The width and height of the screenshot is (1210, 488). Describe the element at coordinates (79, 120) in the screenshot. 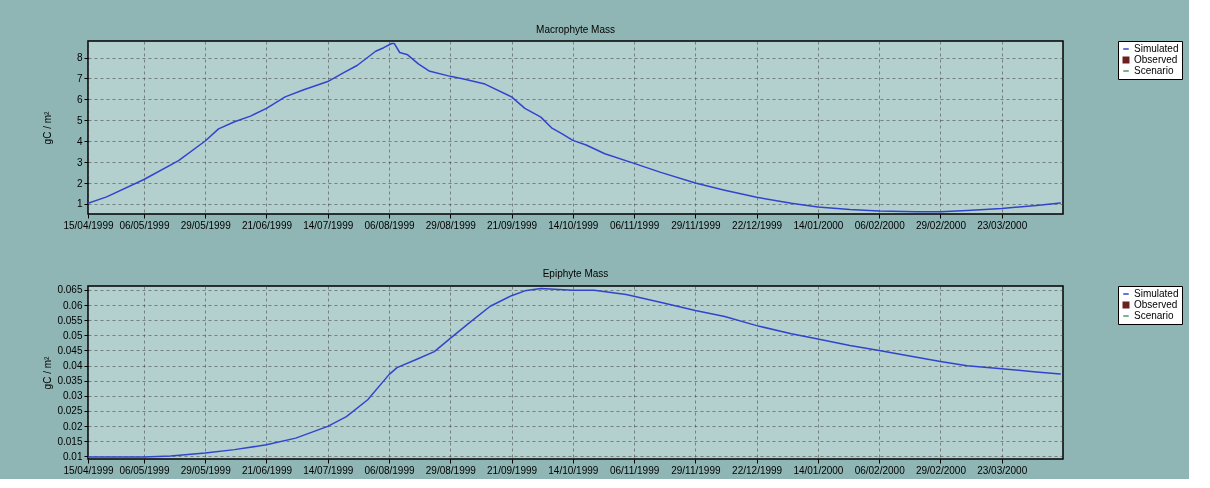

I see `y-tick-label: 5` at that location.